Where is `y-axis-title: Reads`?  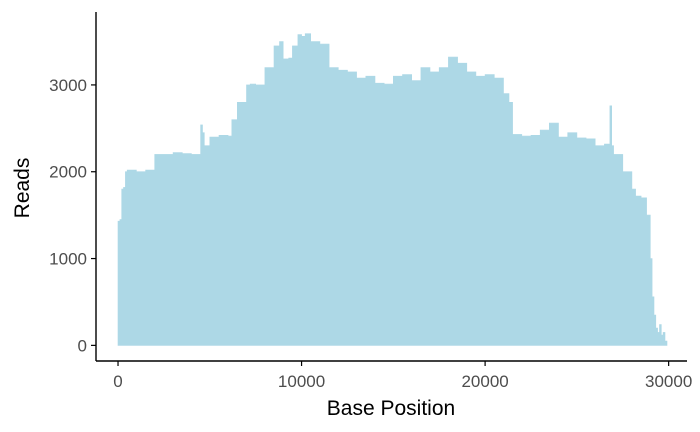 y-axis-title: Reads is located at coordinates (22, 188).